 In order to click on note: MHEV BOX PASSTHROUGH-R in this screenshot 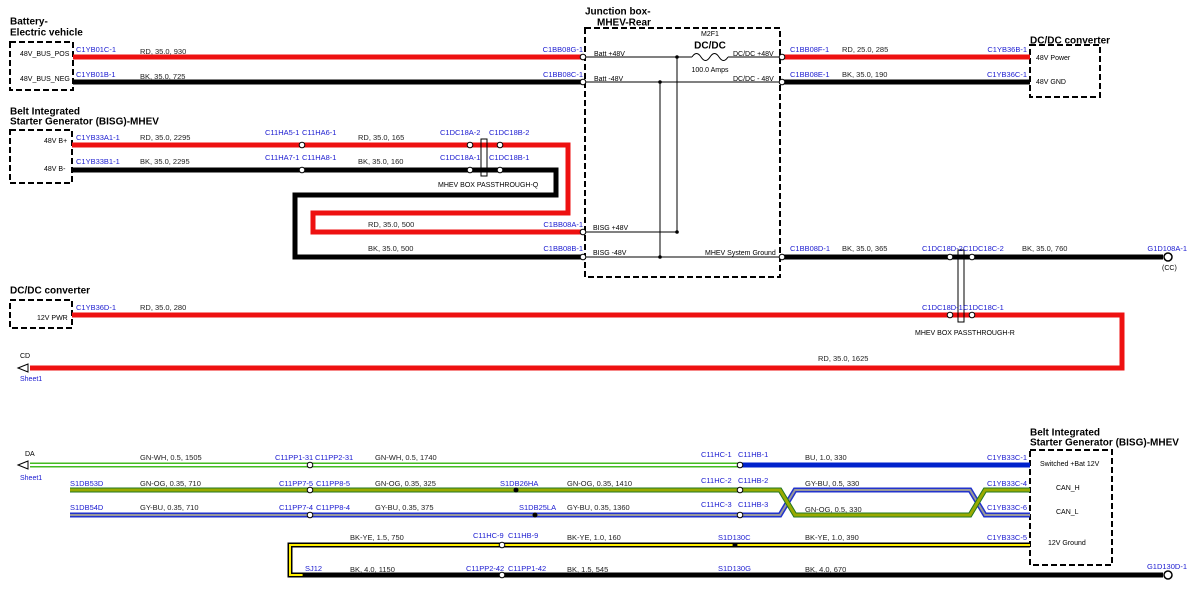, I will do `click(965, 333)`.